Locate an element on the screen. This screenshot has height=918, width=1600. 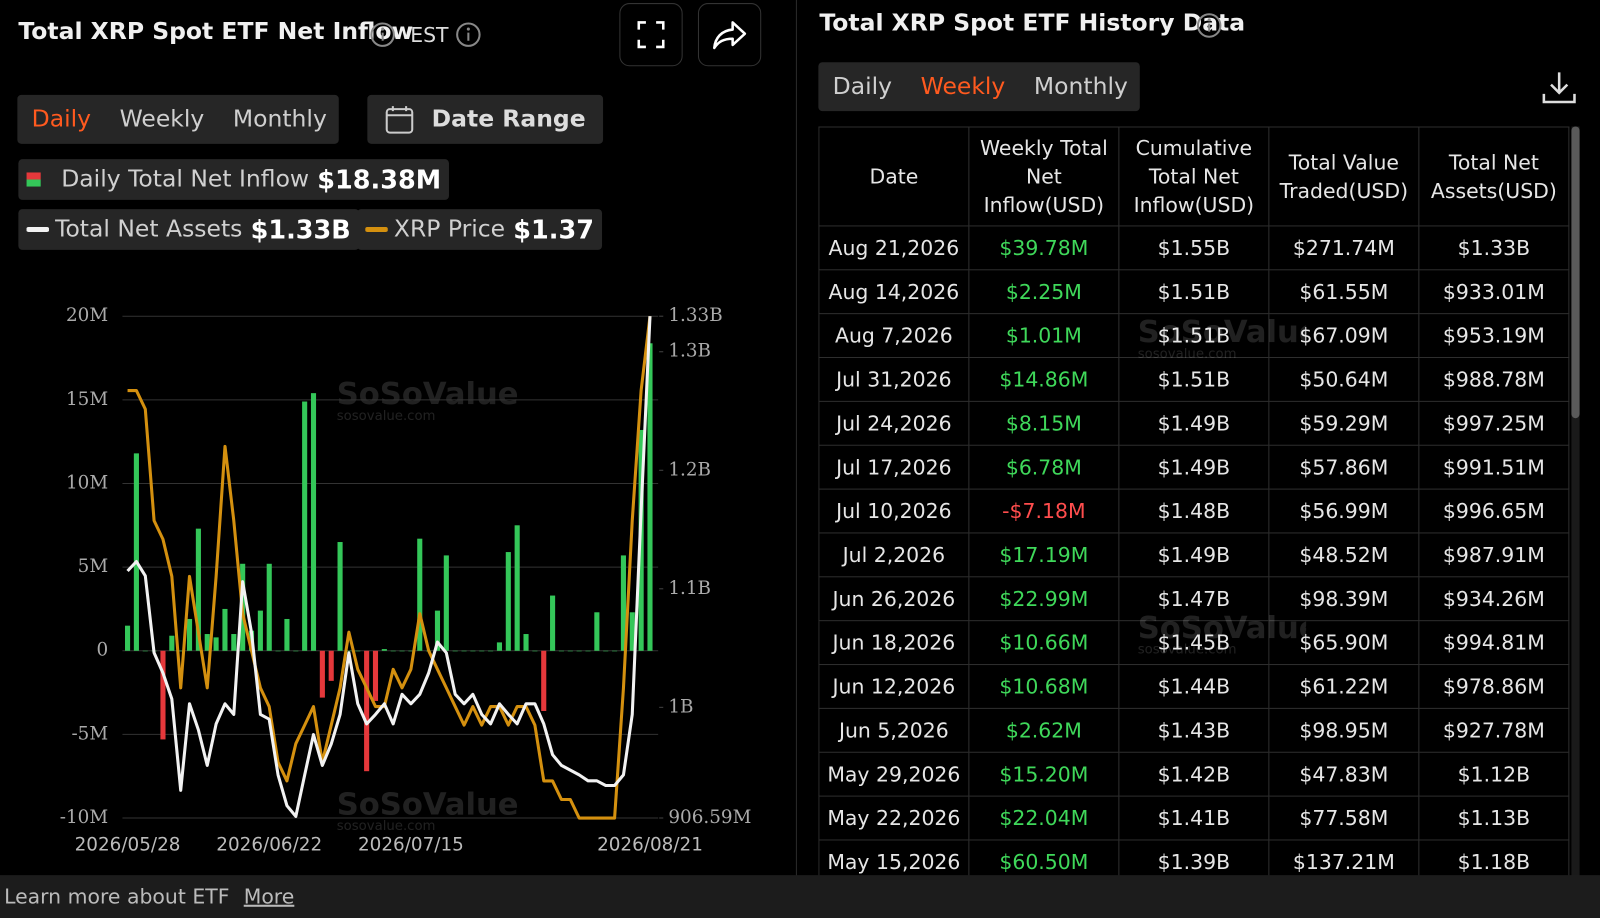
date-cell: Jul 24,2026 is located at coordinates (894, 423).